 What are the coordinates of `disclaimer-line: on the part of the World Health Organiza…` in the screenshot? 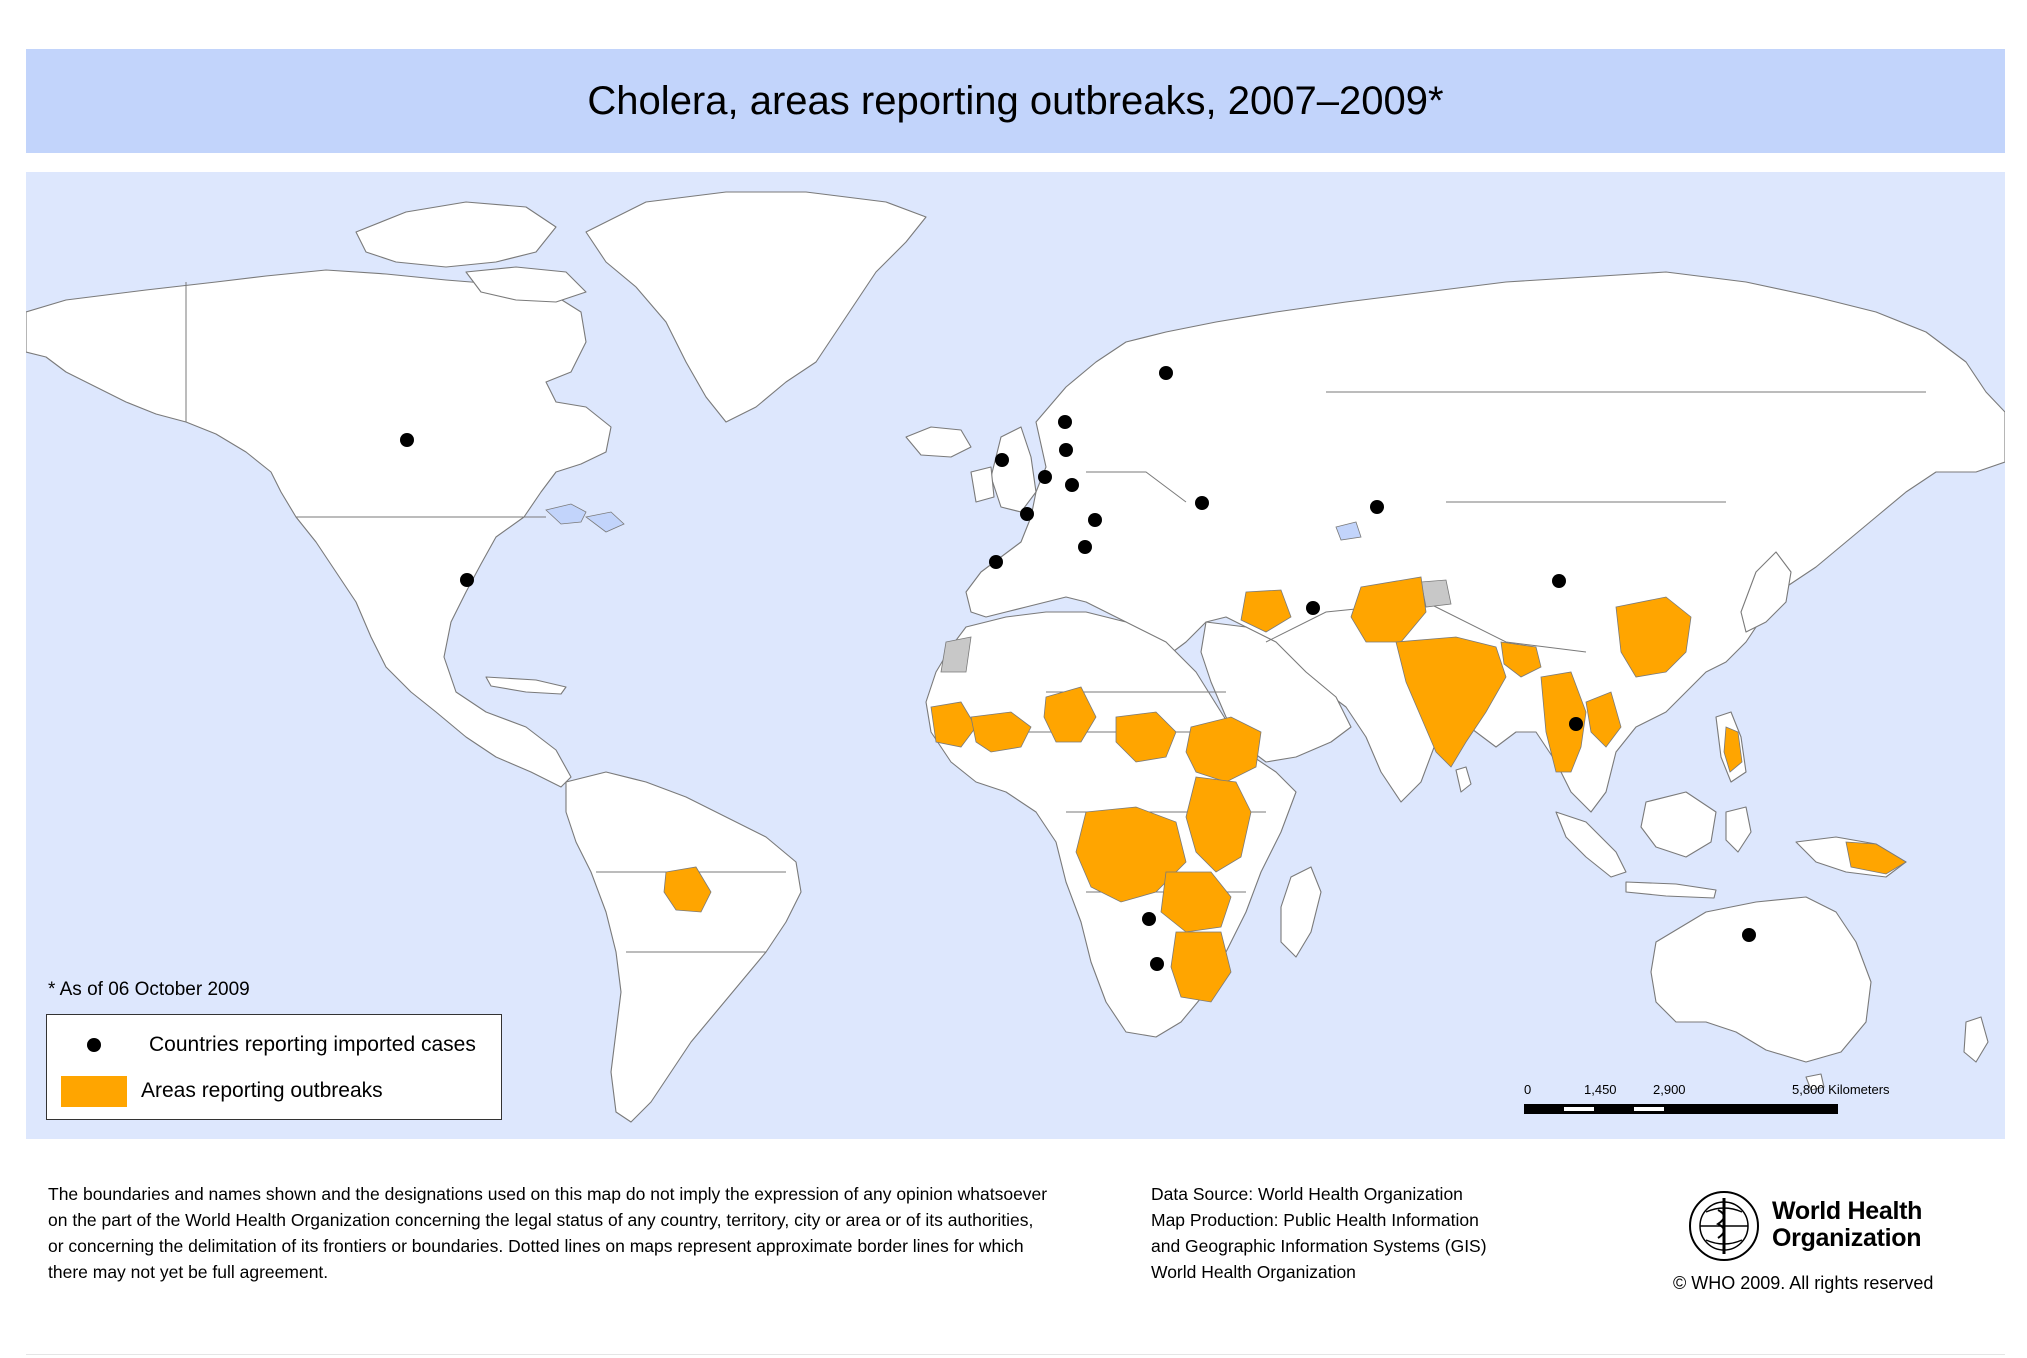 It's located at (541, 1220).